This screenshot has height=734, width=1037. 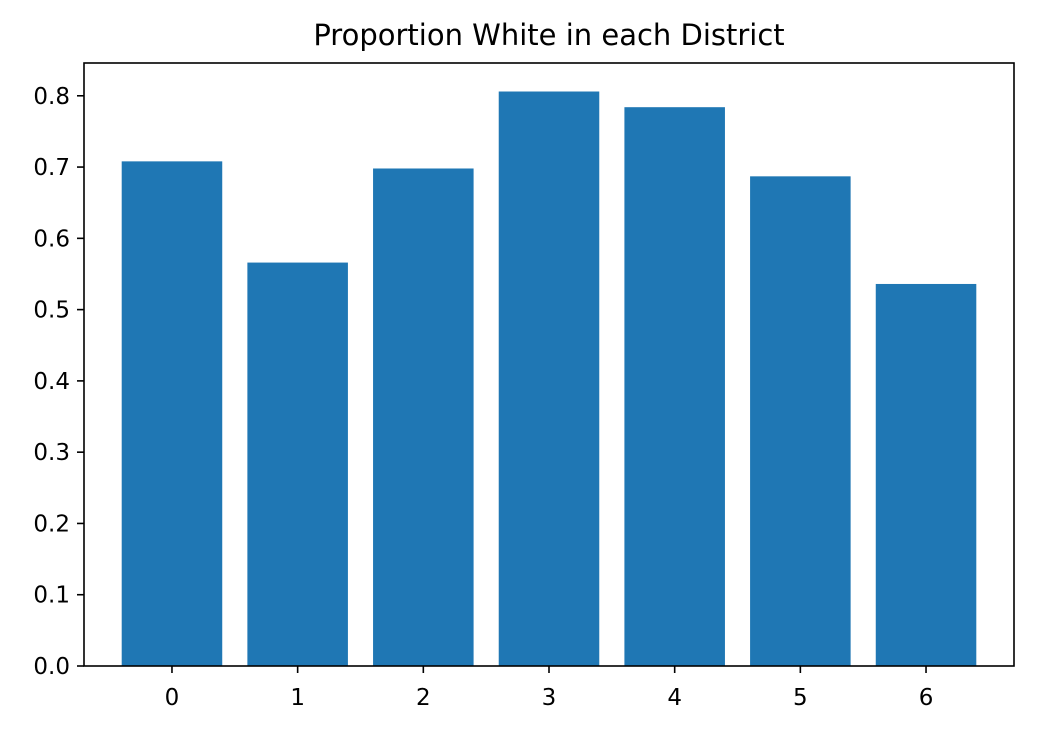 I want to click on y-tick-label: 0.6, so click(x=51, y=239).